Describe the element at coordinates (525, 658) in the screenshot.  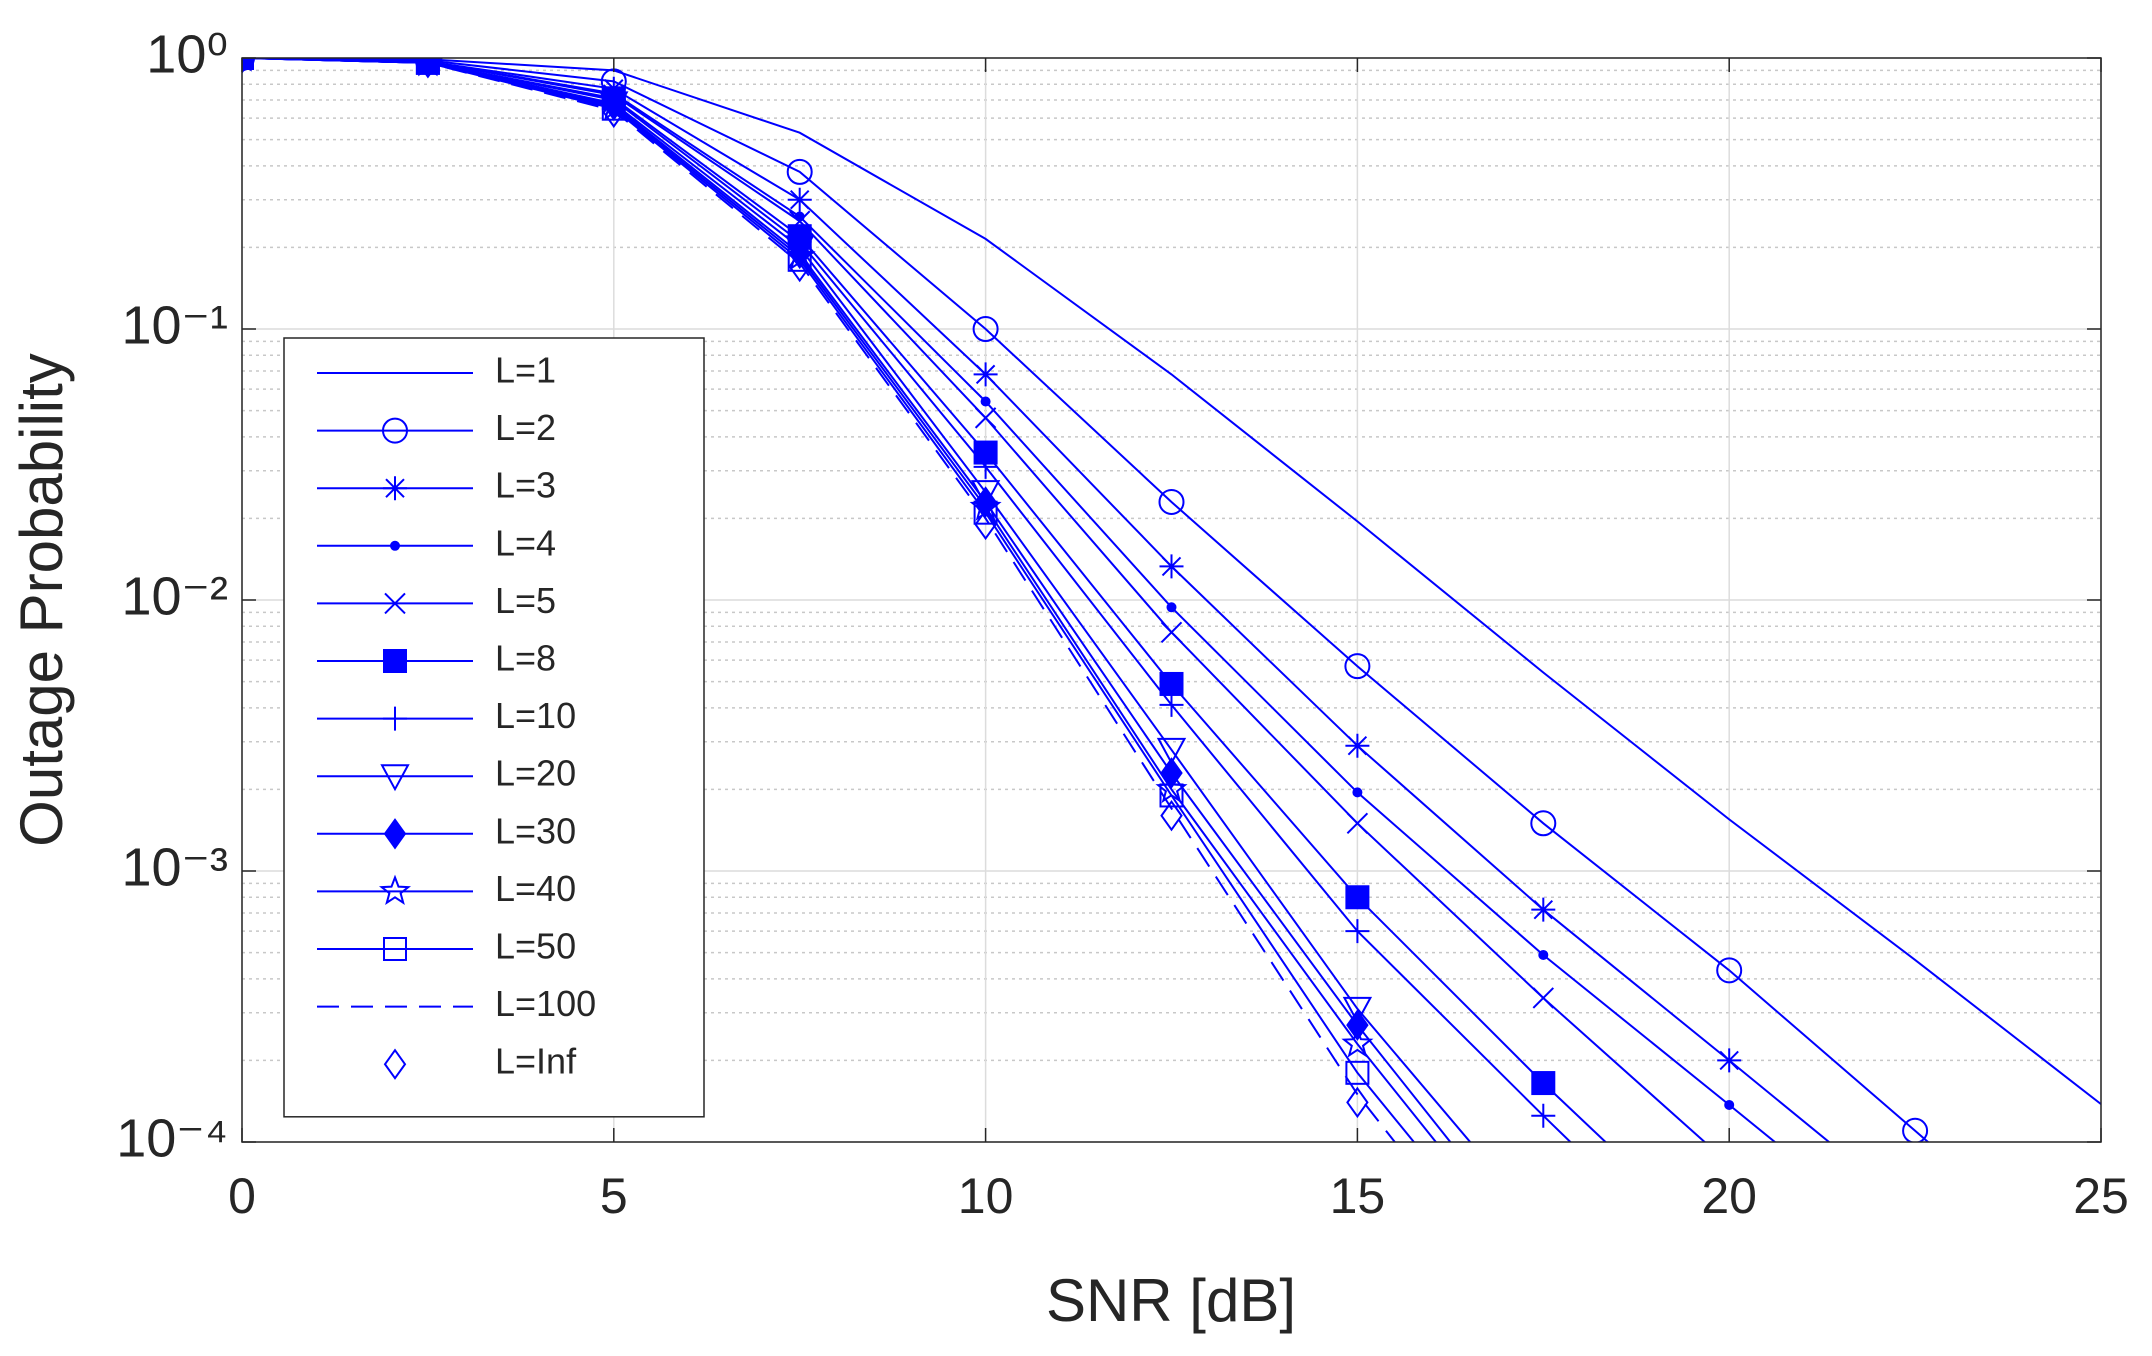
I see `legend-label: L=8` at that location.